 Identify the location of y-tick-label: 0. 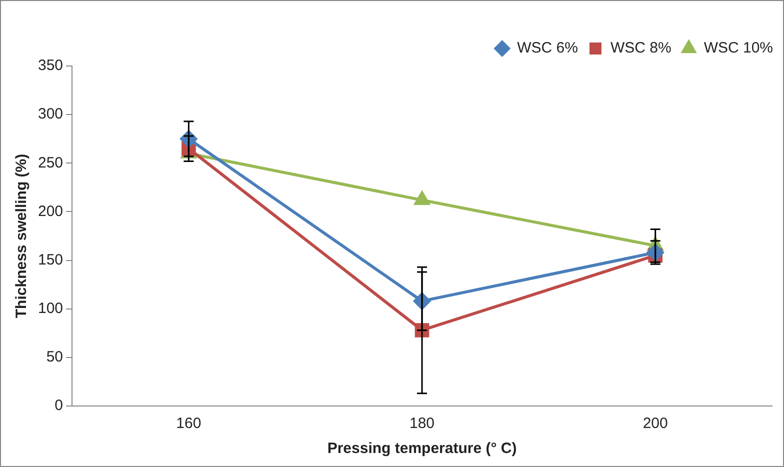
(59, 405).